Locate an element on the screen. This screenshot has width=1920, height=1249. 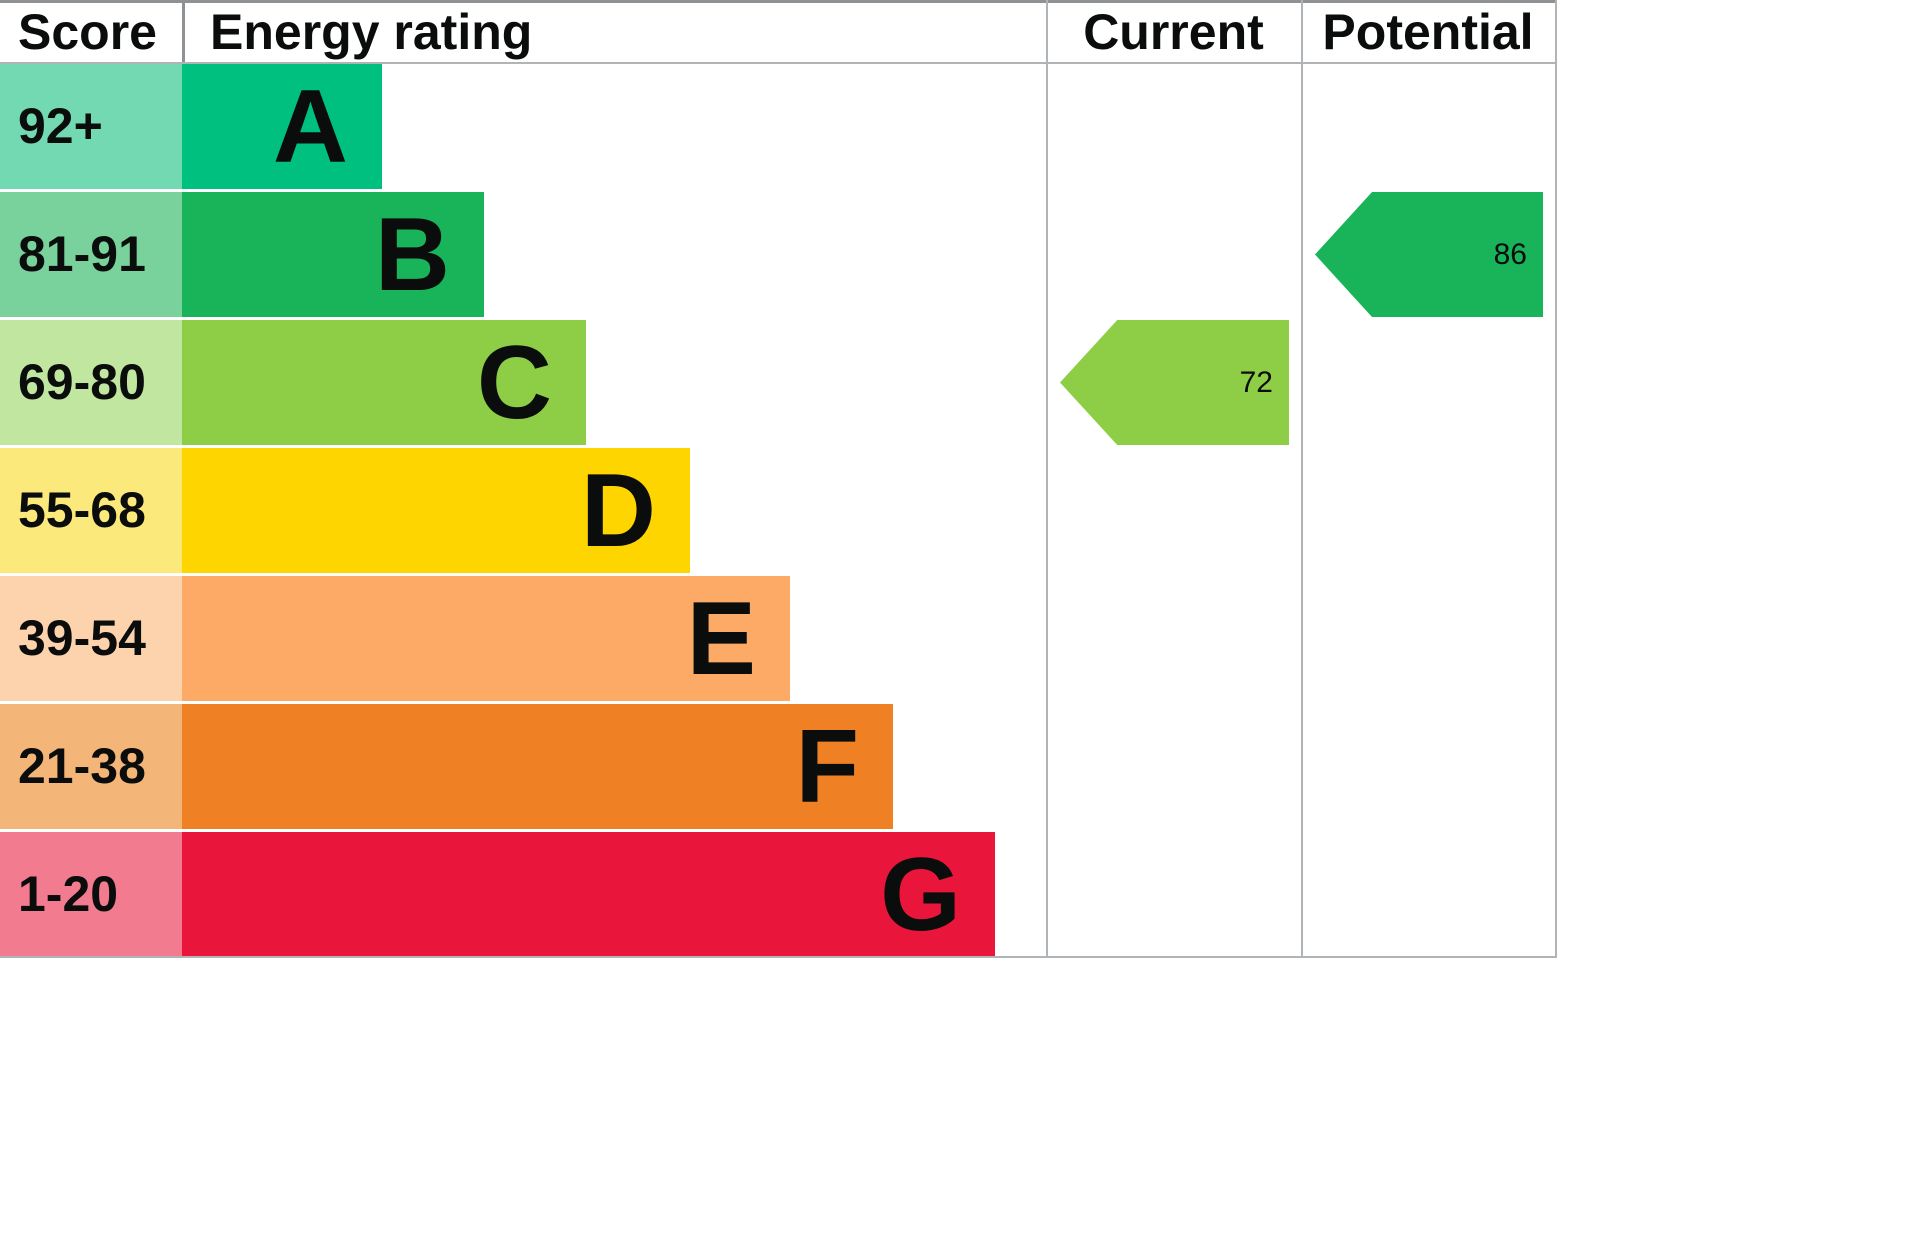
band-row-g: 1-20 G is located at coordinates (523, 894).